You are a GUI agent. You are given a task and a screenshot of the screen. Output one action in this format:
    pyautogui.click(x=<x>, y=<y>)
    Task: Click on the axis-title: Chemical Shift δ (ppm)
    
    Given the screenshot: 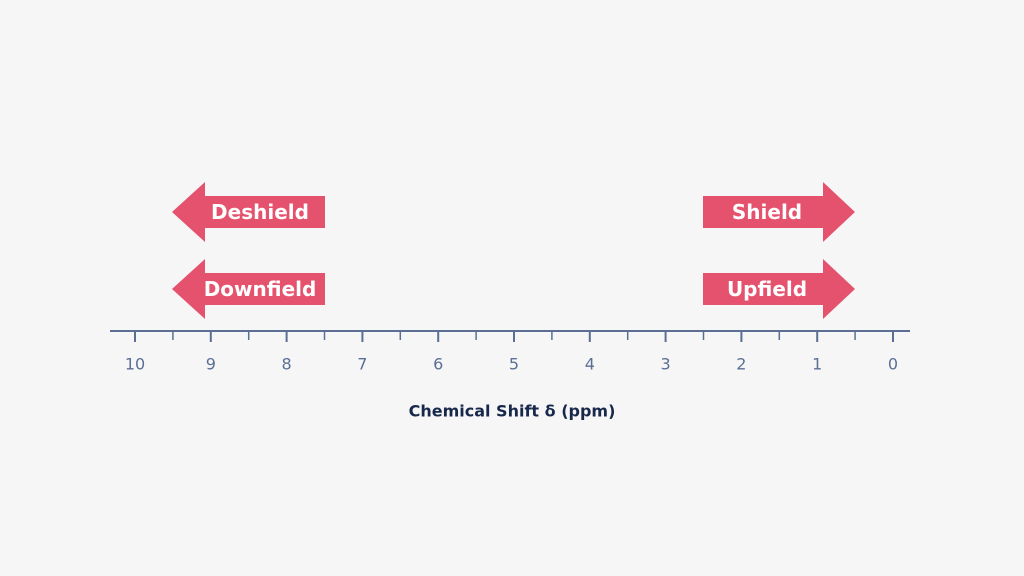 What is the action you would take?
    pyautogui.click(x=512, y=411)
    